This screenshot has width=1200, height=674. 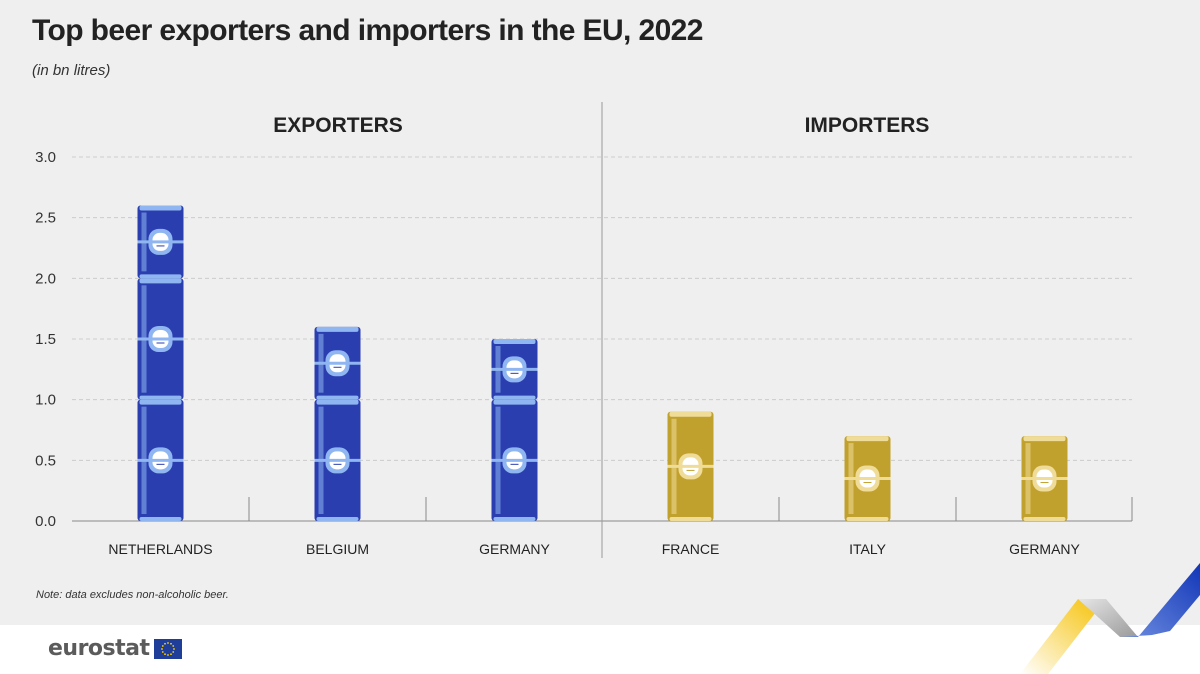 What do you see at coordinates (45, 400) in the screenshot?
I see `y-tick-label: 1.0` at bounding box center [45, 400].